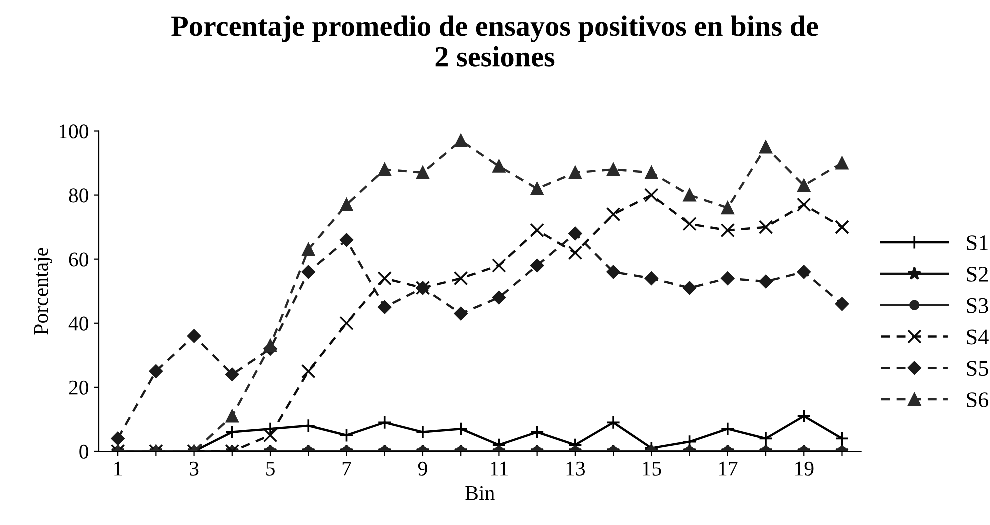  What do you see at coordinates (978, 337) in the screenshot?
I see `legend-label: S4` at bounding box center [978, 337].